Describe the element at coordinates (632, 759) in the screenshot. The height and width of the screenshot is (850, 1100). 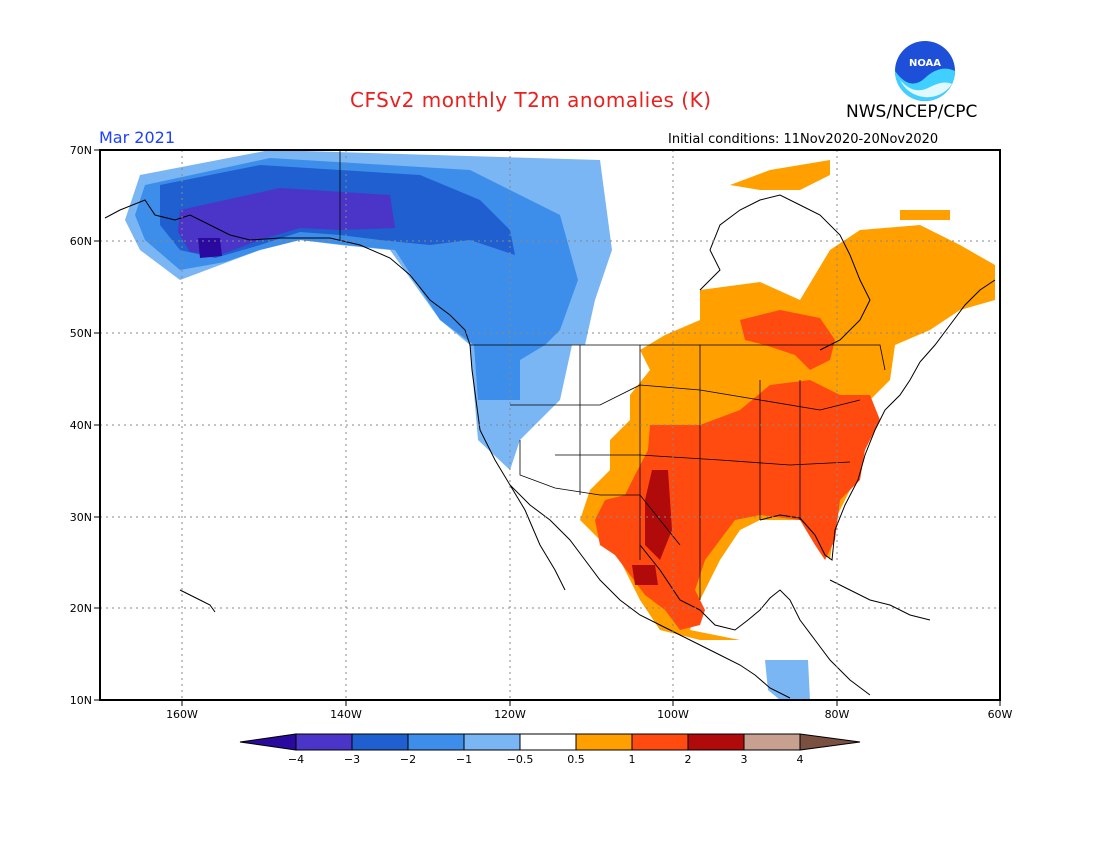
I see `colorbar-label: 1` at that location.